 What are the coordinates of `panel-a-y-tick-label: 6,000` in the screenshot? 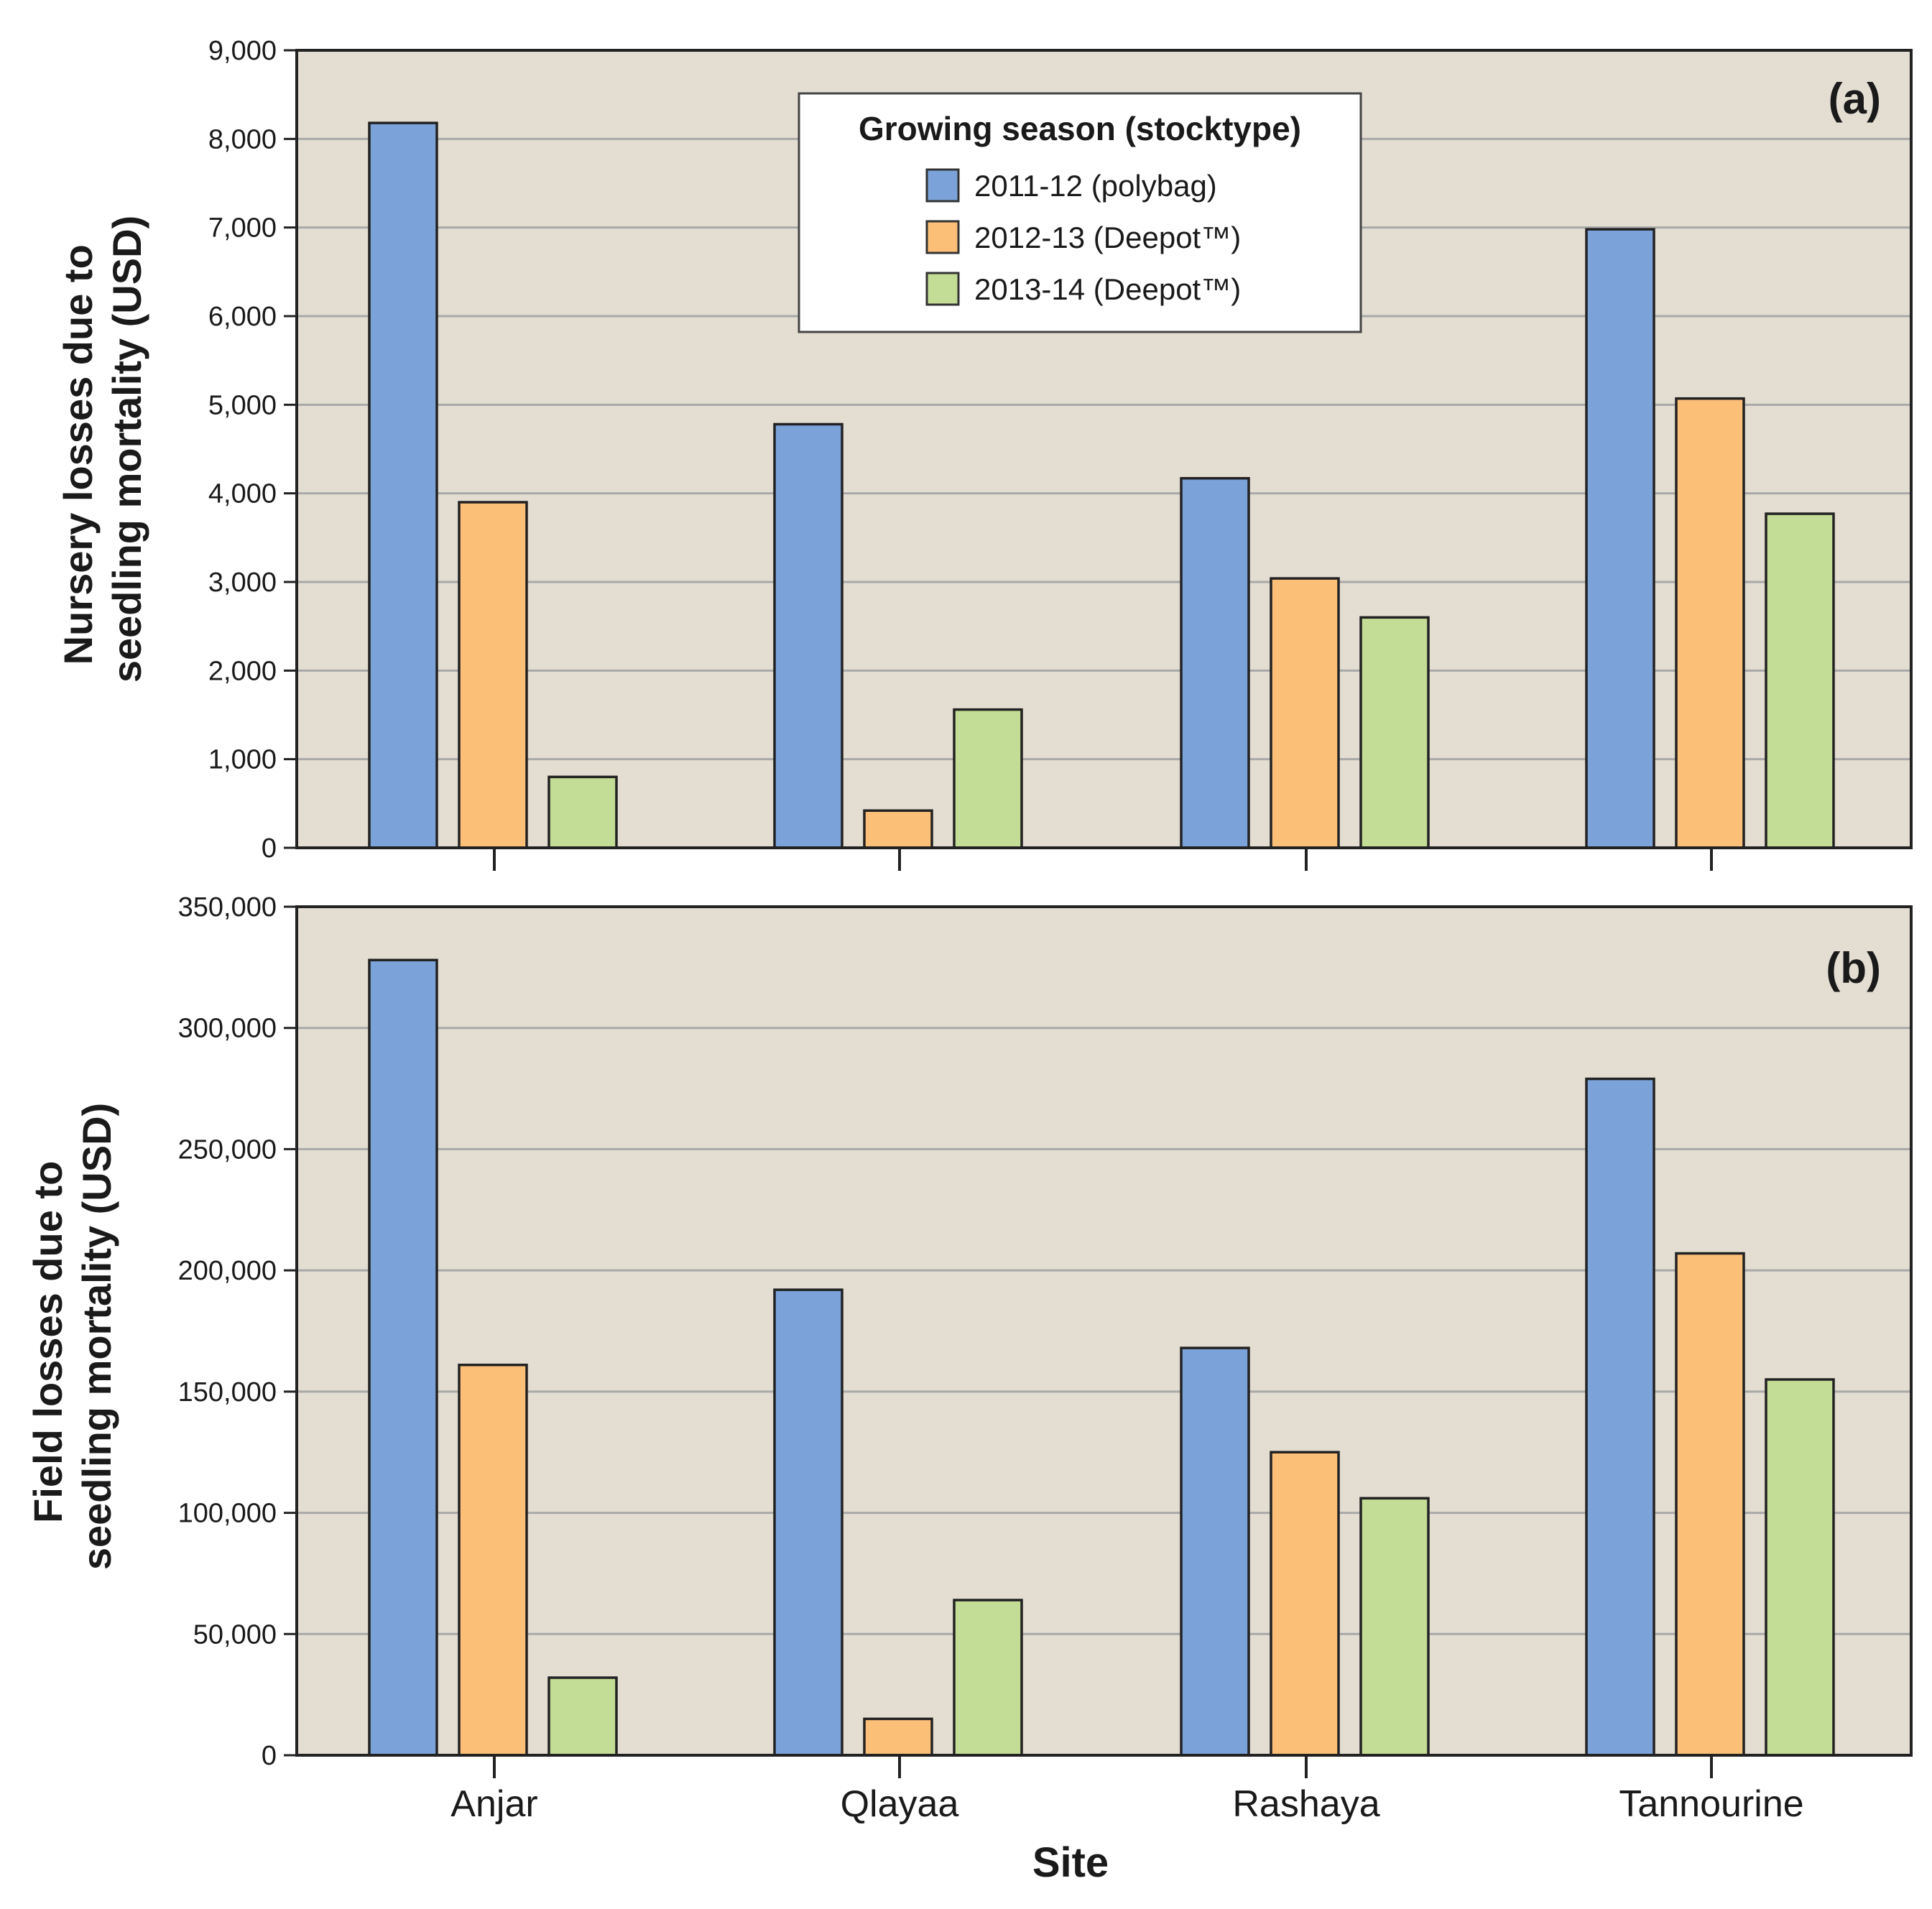 It's located at (242, 317).